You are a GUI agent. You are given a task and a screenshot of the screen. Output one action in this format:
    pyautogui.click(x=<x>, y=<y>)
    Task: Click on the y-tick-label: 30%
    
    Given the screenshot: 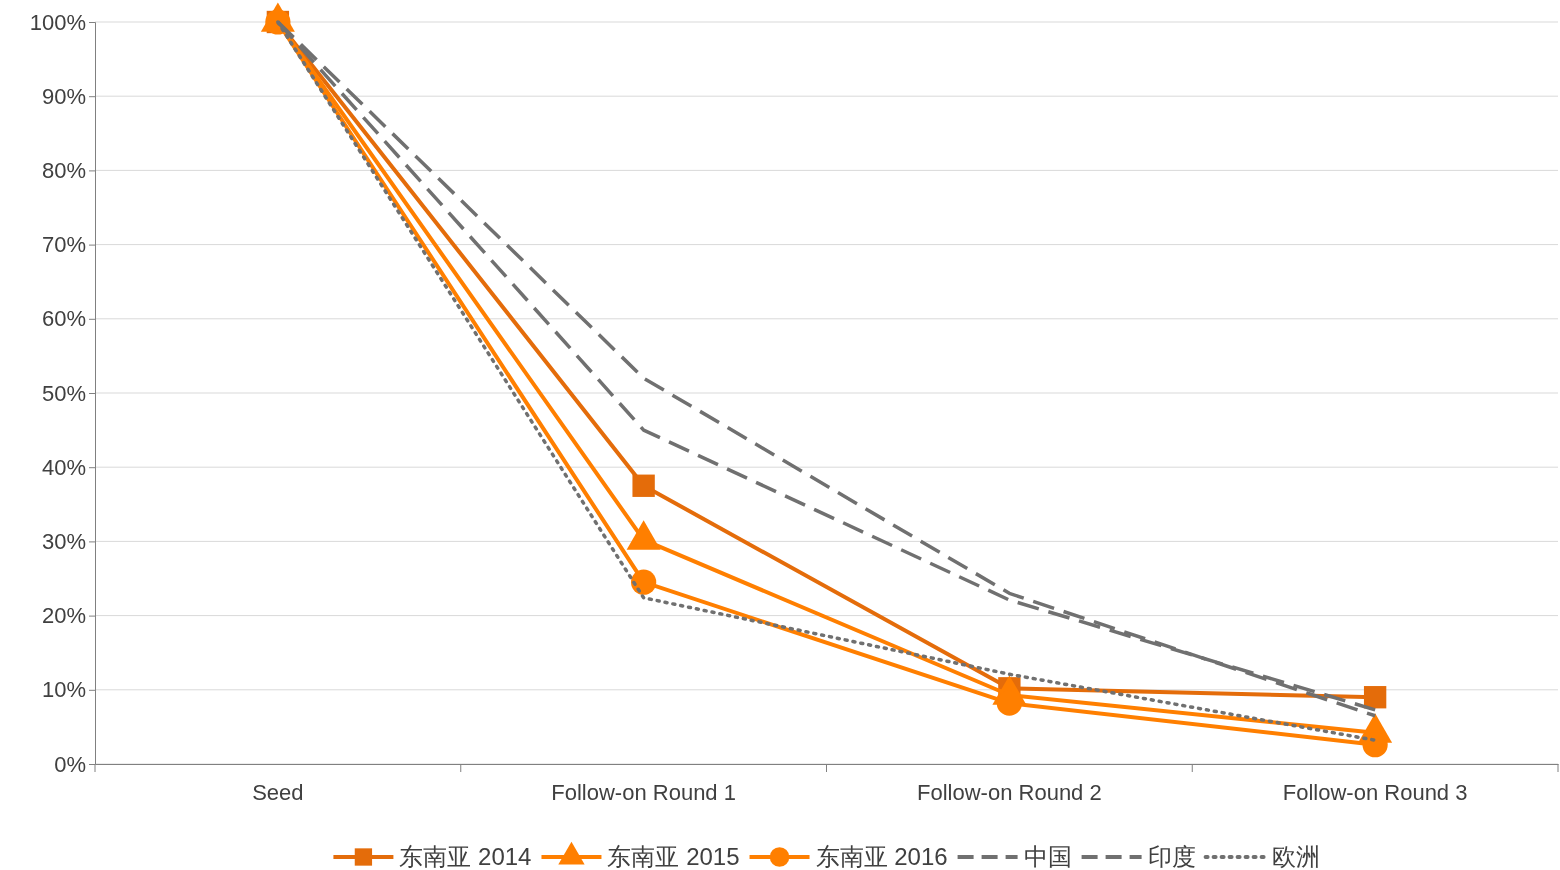 What is the action you would take?
    pyautogui.click(x=63, y=541)
    